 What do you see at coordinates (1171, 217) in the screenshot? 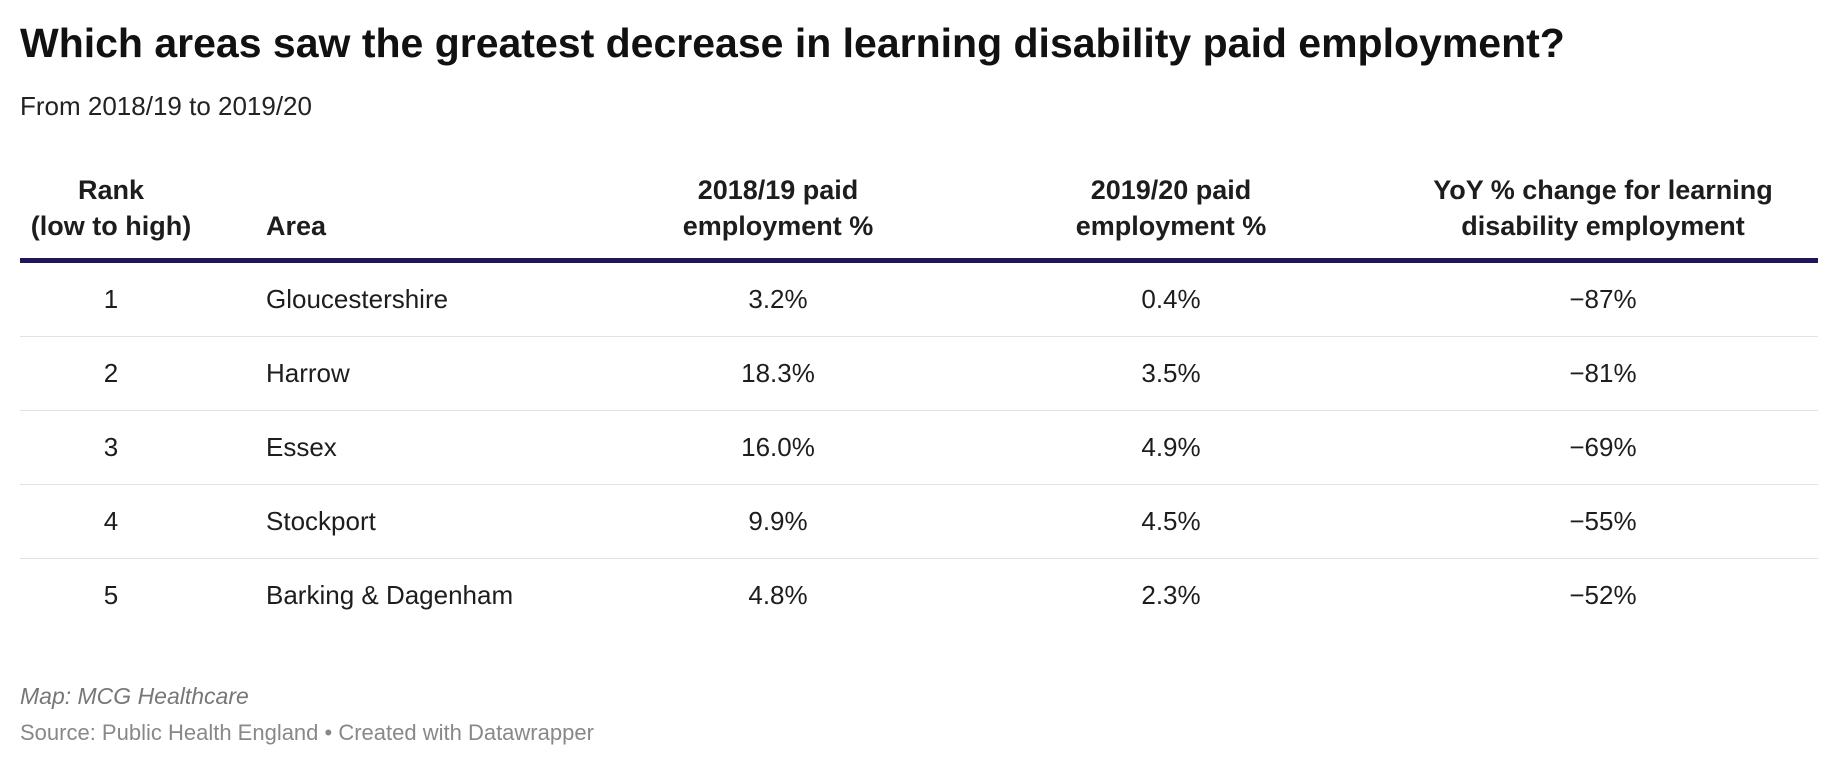
I see `column-header: 2019/20 paid employment %` at bounding box center [1171, 217].